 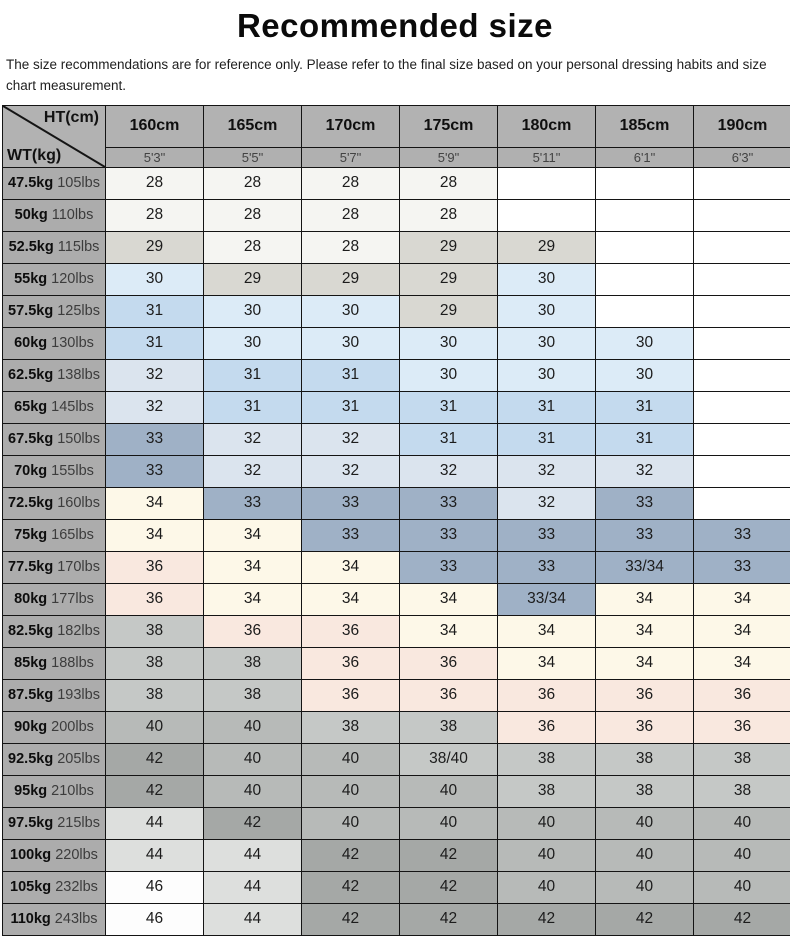 What do you see at coordinates (54, 136) in the screenshot?
I see `corner-header-cell: HT(cm) WT(kg)` at bounding box center [54, 136].